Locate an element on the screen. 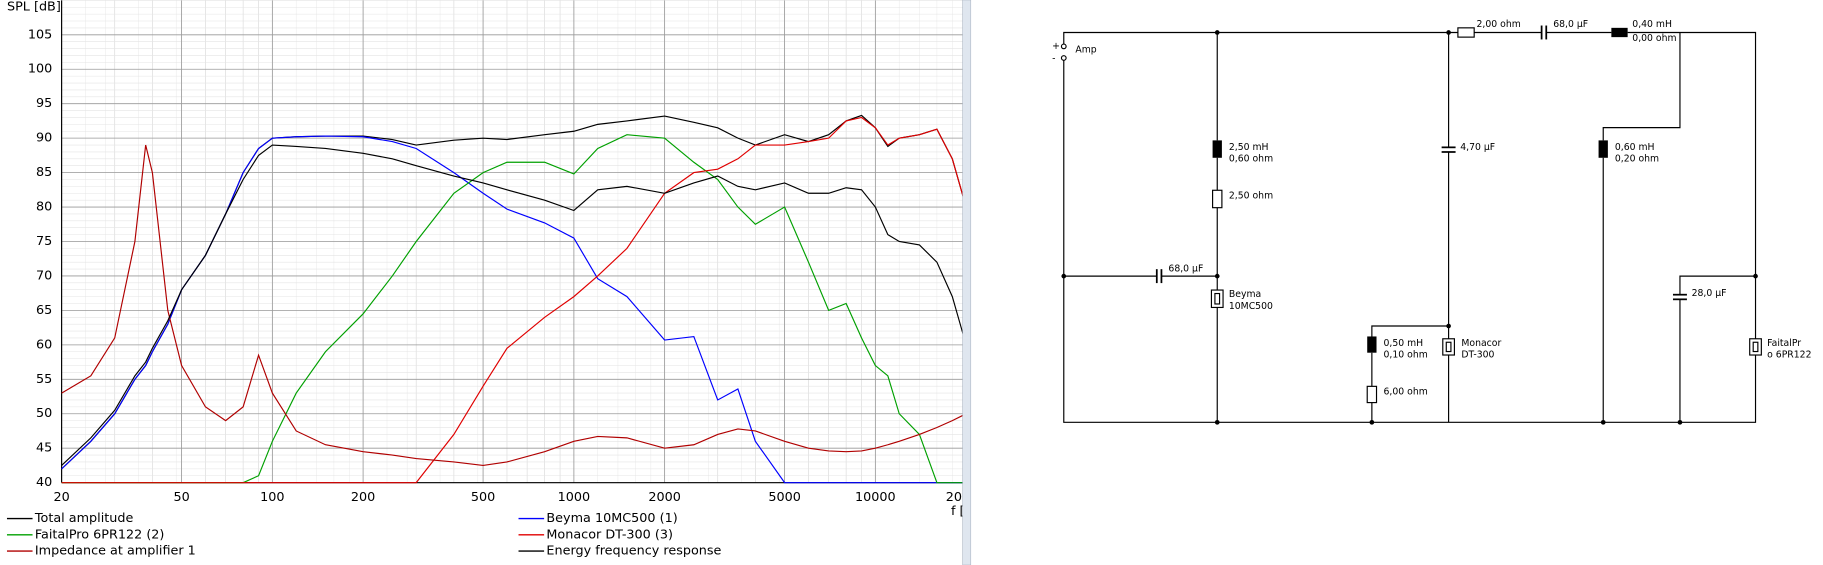  component-label: Monacor is located at coordinates (1481, 343).